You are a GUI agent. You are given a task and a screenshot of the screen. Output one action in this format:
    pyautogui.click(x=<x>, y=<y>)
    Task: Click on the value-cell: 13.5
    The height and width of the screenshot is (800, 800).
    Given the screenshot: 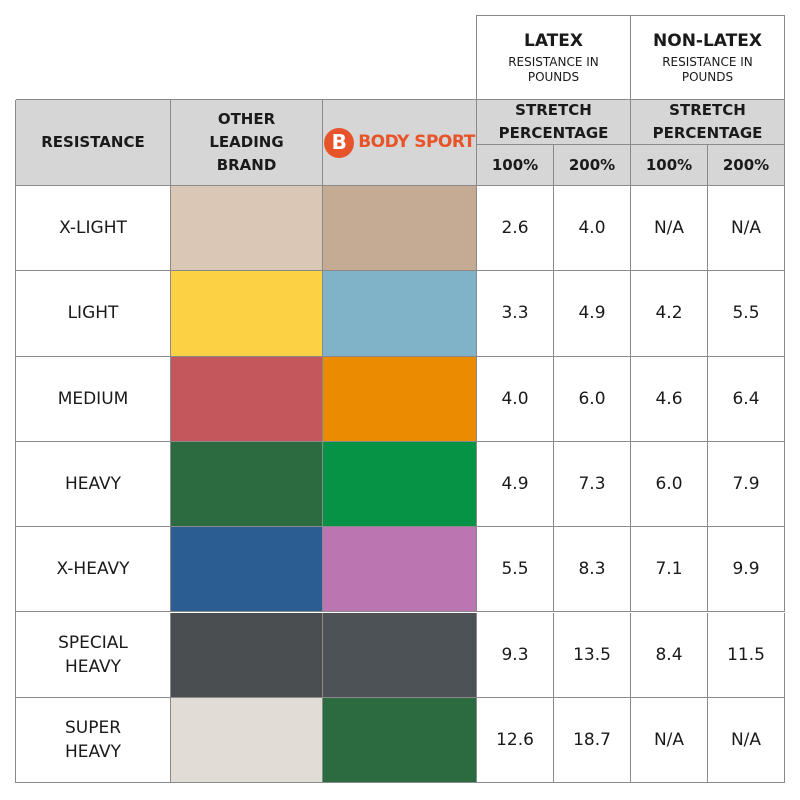 What is the action you would take?
    pyautogui.click(x=592, y=655)
    